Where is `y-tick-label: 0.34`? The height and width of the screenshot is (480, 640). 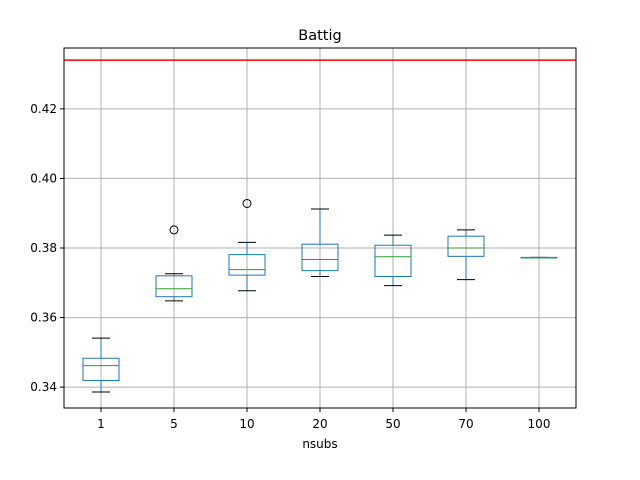 y-tick-label: 0.34 is located at coordinates (43, 387).